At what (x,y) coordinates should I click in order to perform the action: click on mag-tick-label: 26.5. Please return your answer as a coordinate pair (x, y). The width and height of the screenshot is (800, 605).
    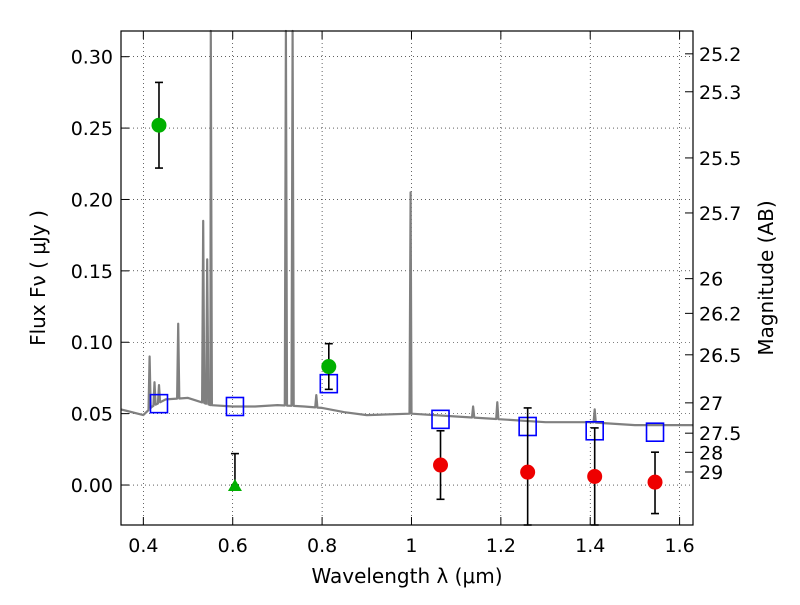
    Looking at the image, I should click on (720, 356).